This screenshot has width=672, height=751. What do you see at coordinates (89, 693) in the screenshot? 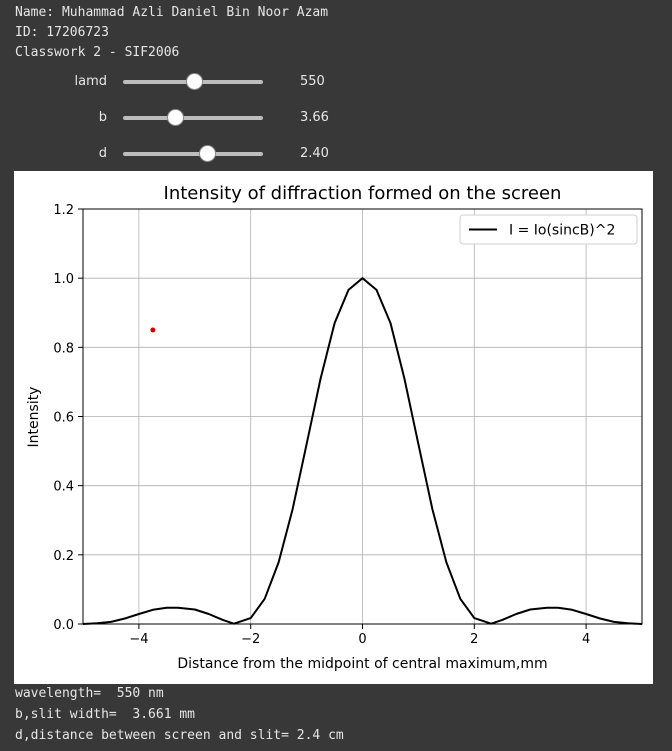
I see `output-wavelength: wavelength= 550 nm` at bounding box center [89, 693].